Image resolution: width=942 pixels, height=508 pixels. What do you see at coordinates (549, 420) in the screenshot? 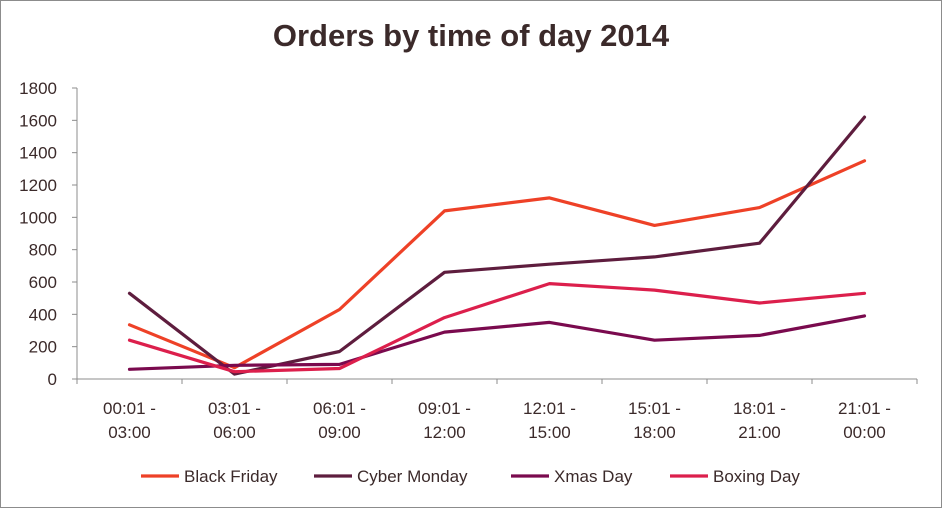
I see `x-tick-label: 12:01 - 15:00` at bounding box center [549, 420].